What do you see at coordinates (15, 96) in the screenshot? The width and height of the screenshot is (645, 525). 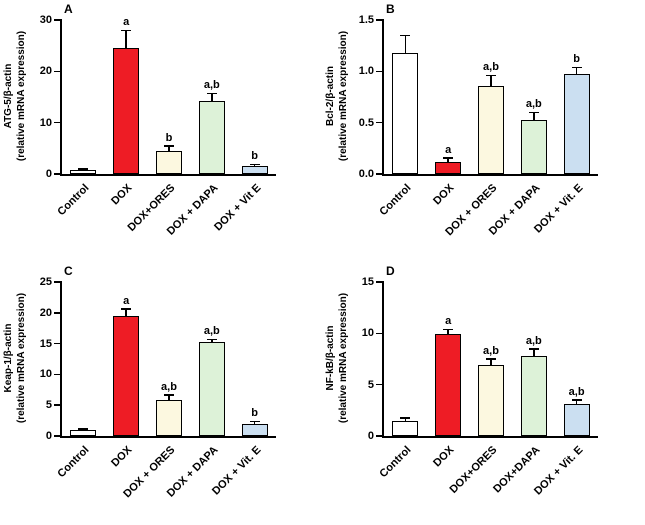 I see `panel-a-y-axis-label: ATG-5/β-actin (relative mRNA expression)` at bounding box center [15, 96].